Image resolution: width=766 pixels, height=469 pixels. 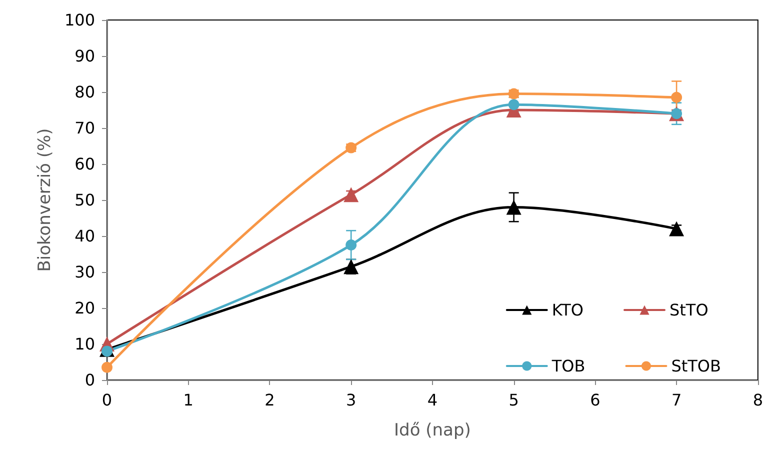 I want to click on x-tick-label: 4, so click(x=432, y=400).